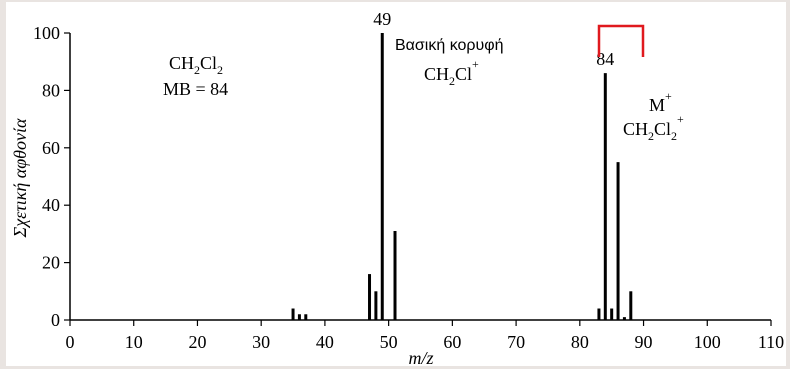 This screenshot has width=790, height=369. Describe the element at coordinates (605, 59) in the screenshot. I see `peak-label: 84` at that location.